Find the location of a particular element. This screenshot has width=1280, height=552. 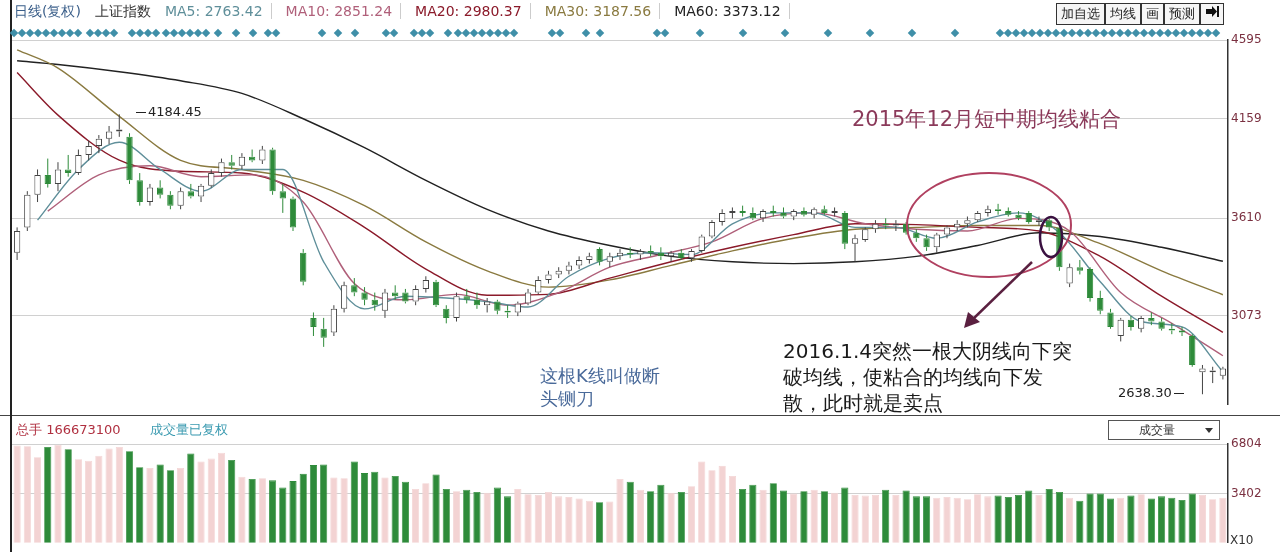

text: MA10: 2851.24 is located at coordinates (343, 11).